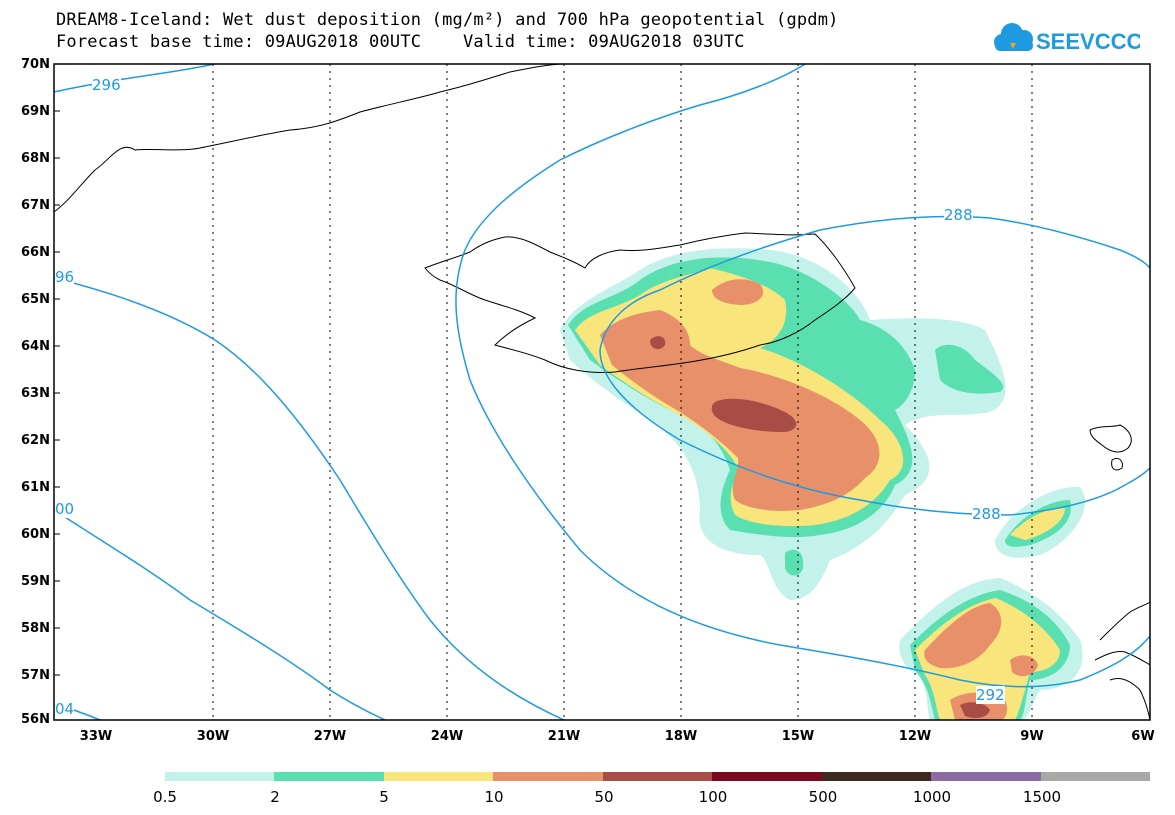 The width and height of the screenshot is (1175, 815). Describe the element at coordinates (640, 302) in the screenshot. I see `iceland-coast` at that location.